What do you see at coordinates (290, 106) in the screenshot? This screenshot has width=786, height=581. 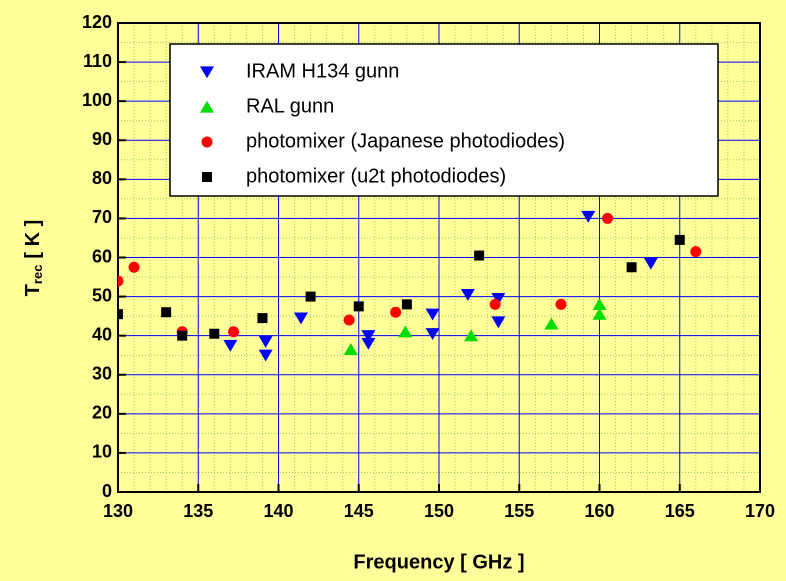 I see `legend-label: RAL gunn` at bounding box center [290, 106].